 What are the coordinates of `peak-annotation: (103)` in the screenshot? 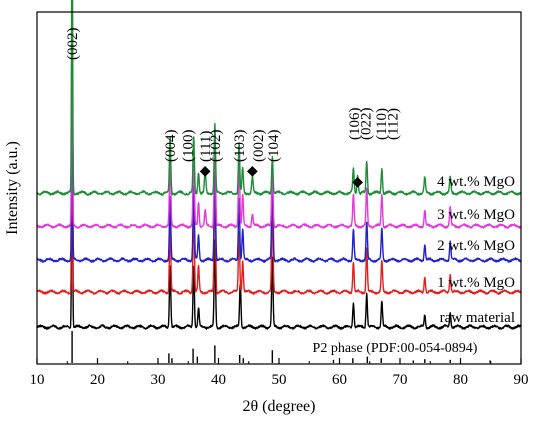 It's located at (240, 146).